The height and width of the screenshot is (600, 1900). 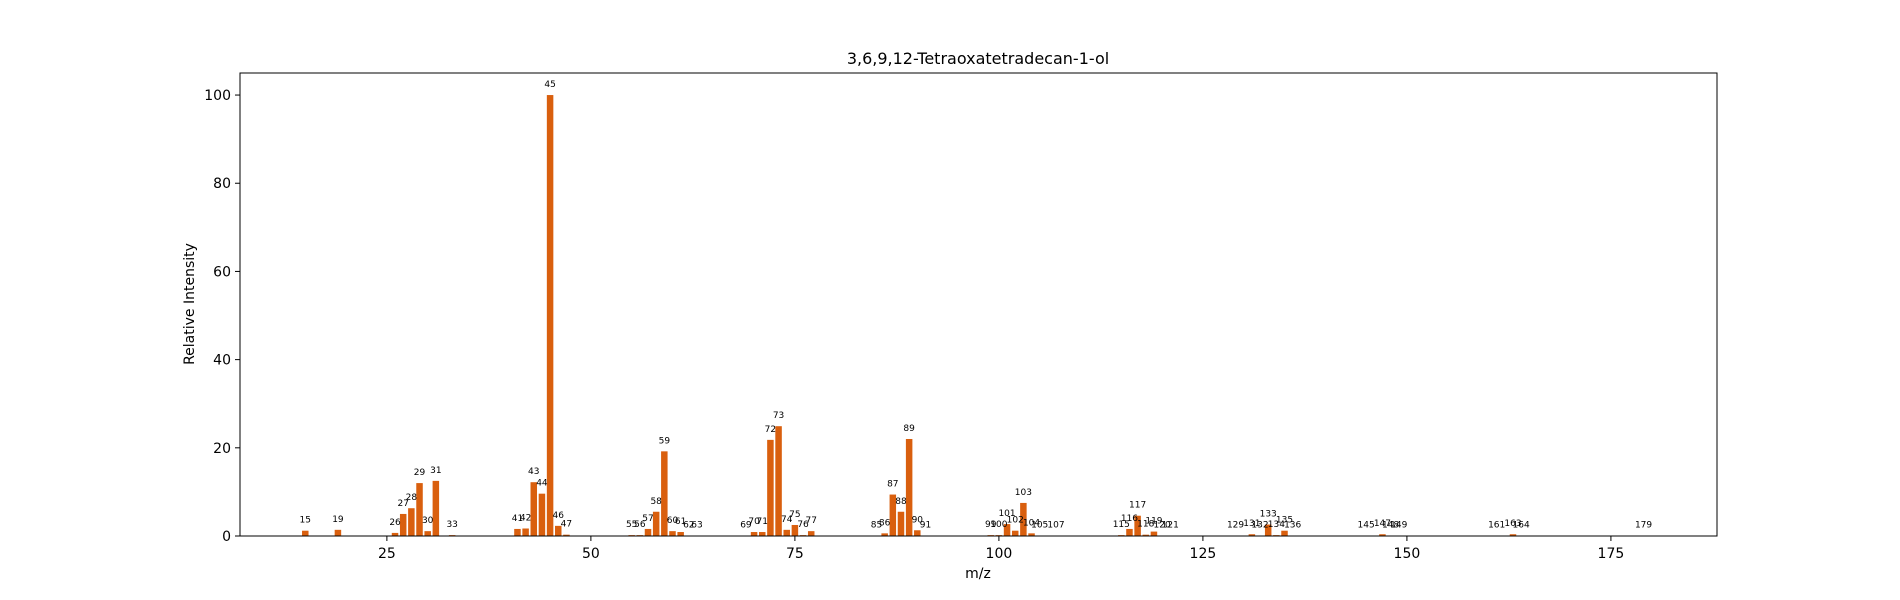 What do you see at coordinates (420, 473) in the screenshot?
I see `peak-label-29: 29` at bounding box center [420, 473].